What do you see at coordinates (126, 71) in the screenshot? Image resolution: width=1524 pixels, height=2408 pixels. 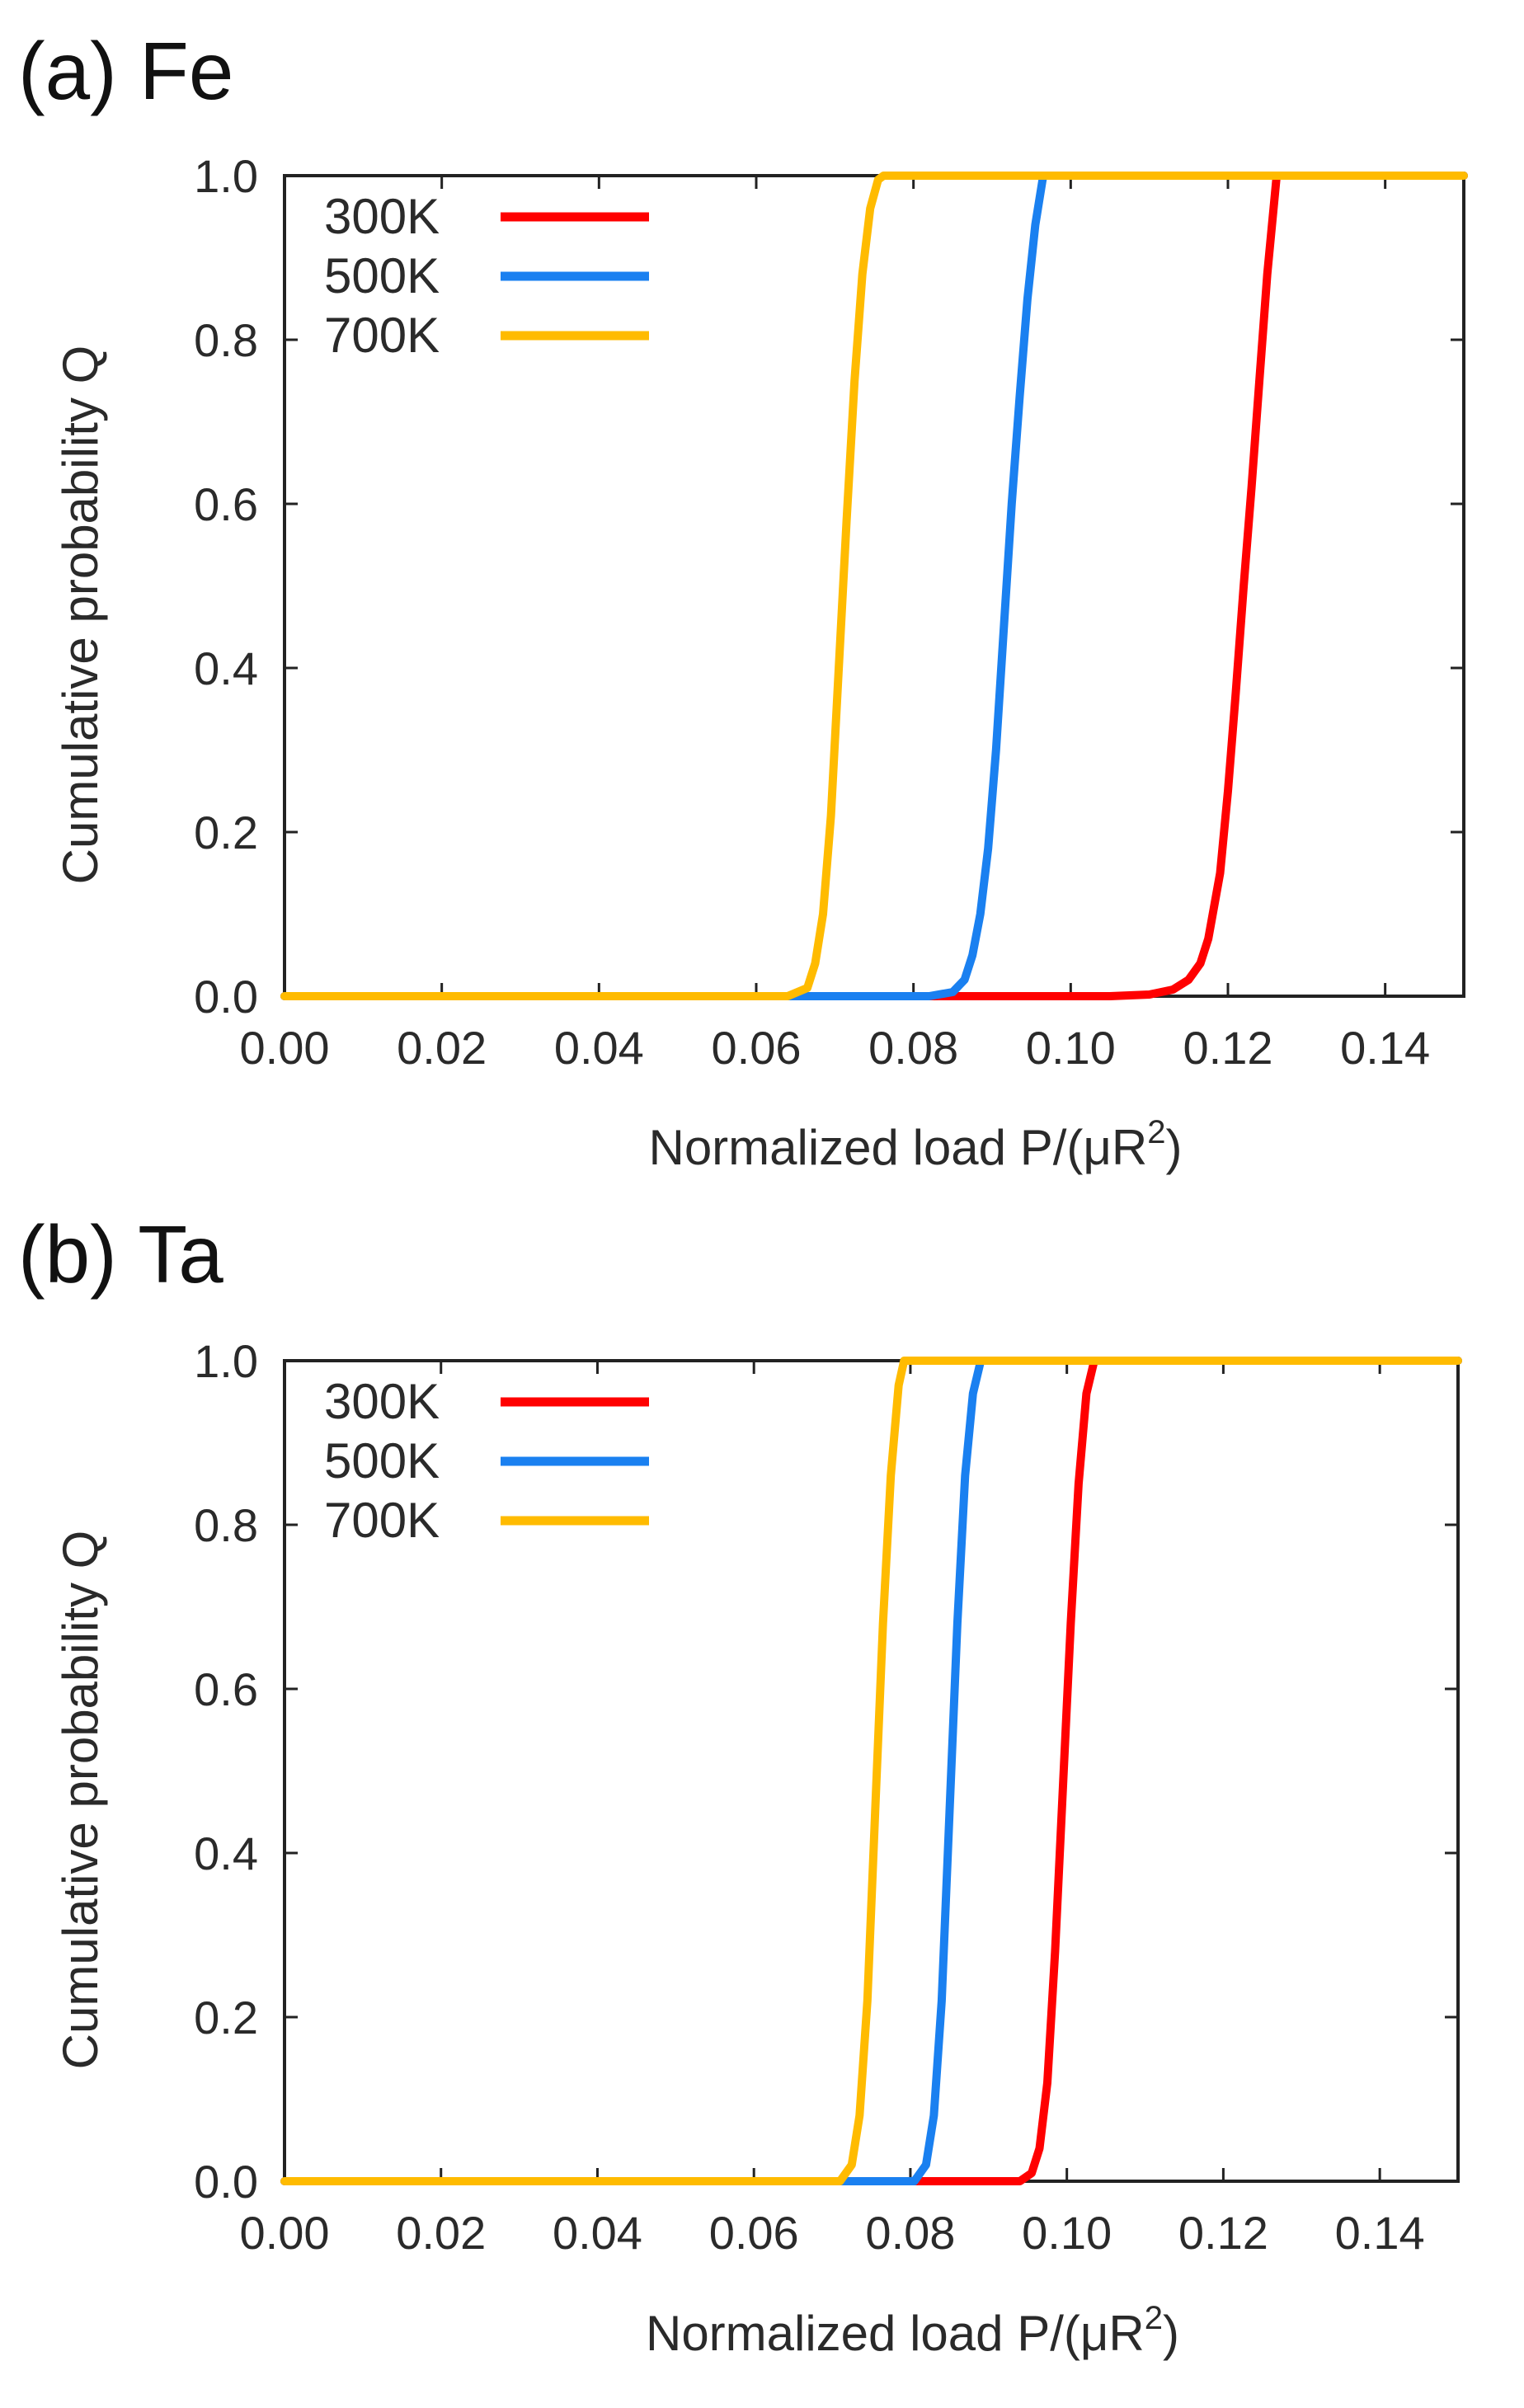 I see `panel-title: (a) Fe` at bounding box center [126, 71].